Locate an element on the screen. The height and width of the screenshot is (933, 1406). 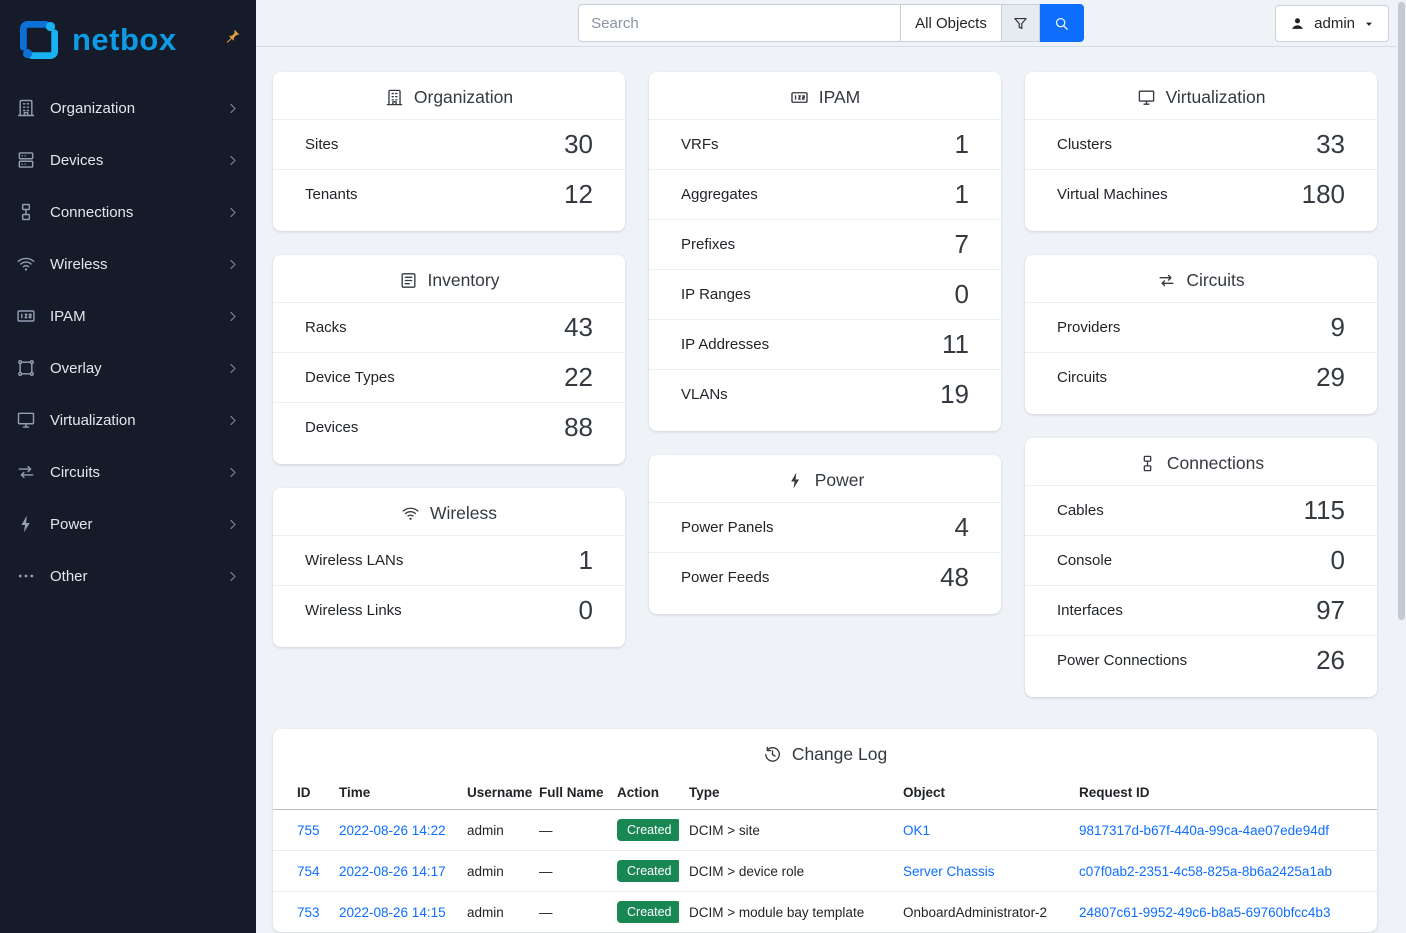
stat-value-devices: 88 is located at coordinates (578, 427).